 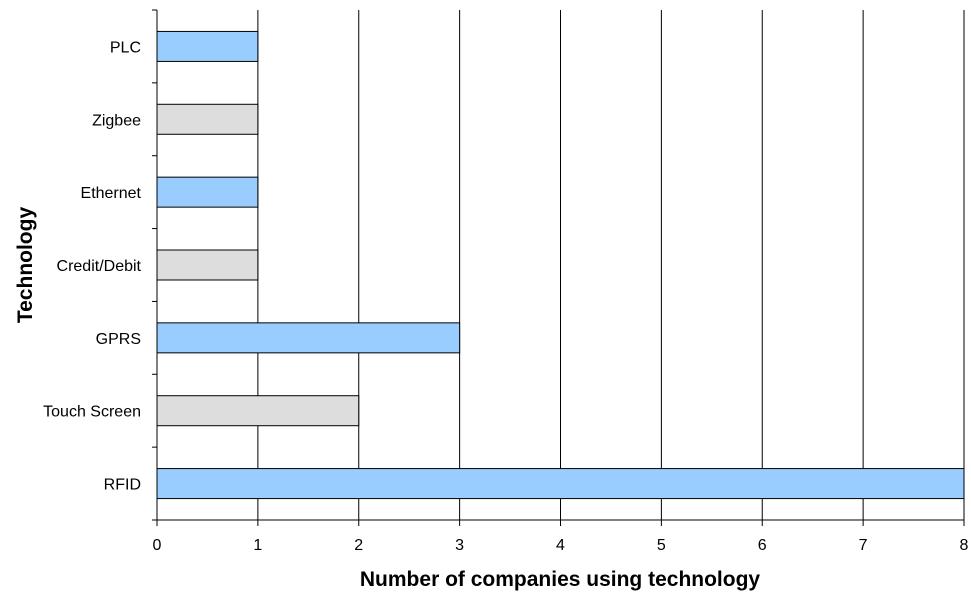 I want to click on y-category-label: Touch Screen, so click(x=92, y=412).